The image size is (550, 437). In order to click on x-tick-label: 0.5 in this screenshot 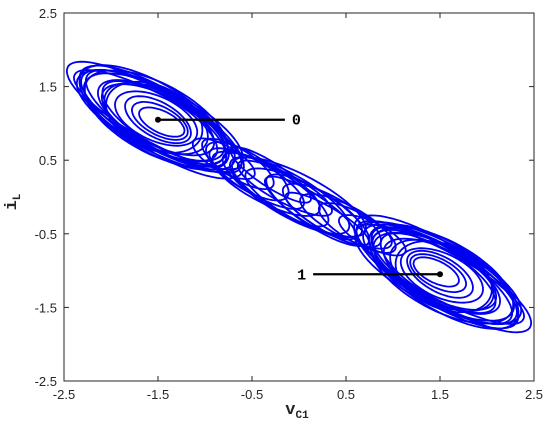, I will do `click(346, 394)`.